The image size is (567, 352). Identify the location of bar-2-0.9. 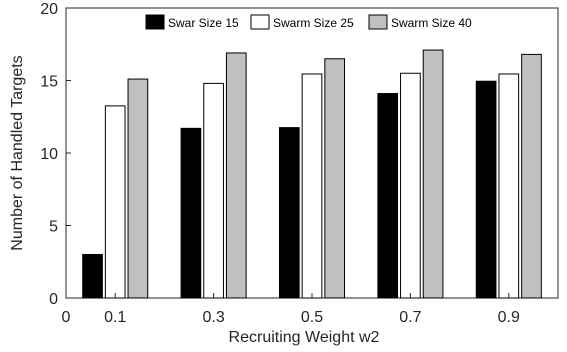
(509, 186).